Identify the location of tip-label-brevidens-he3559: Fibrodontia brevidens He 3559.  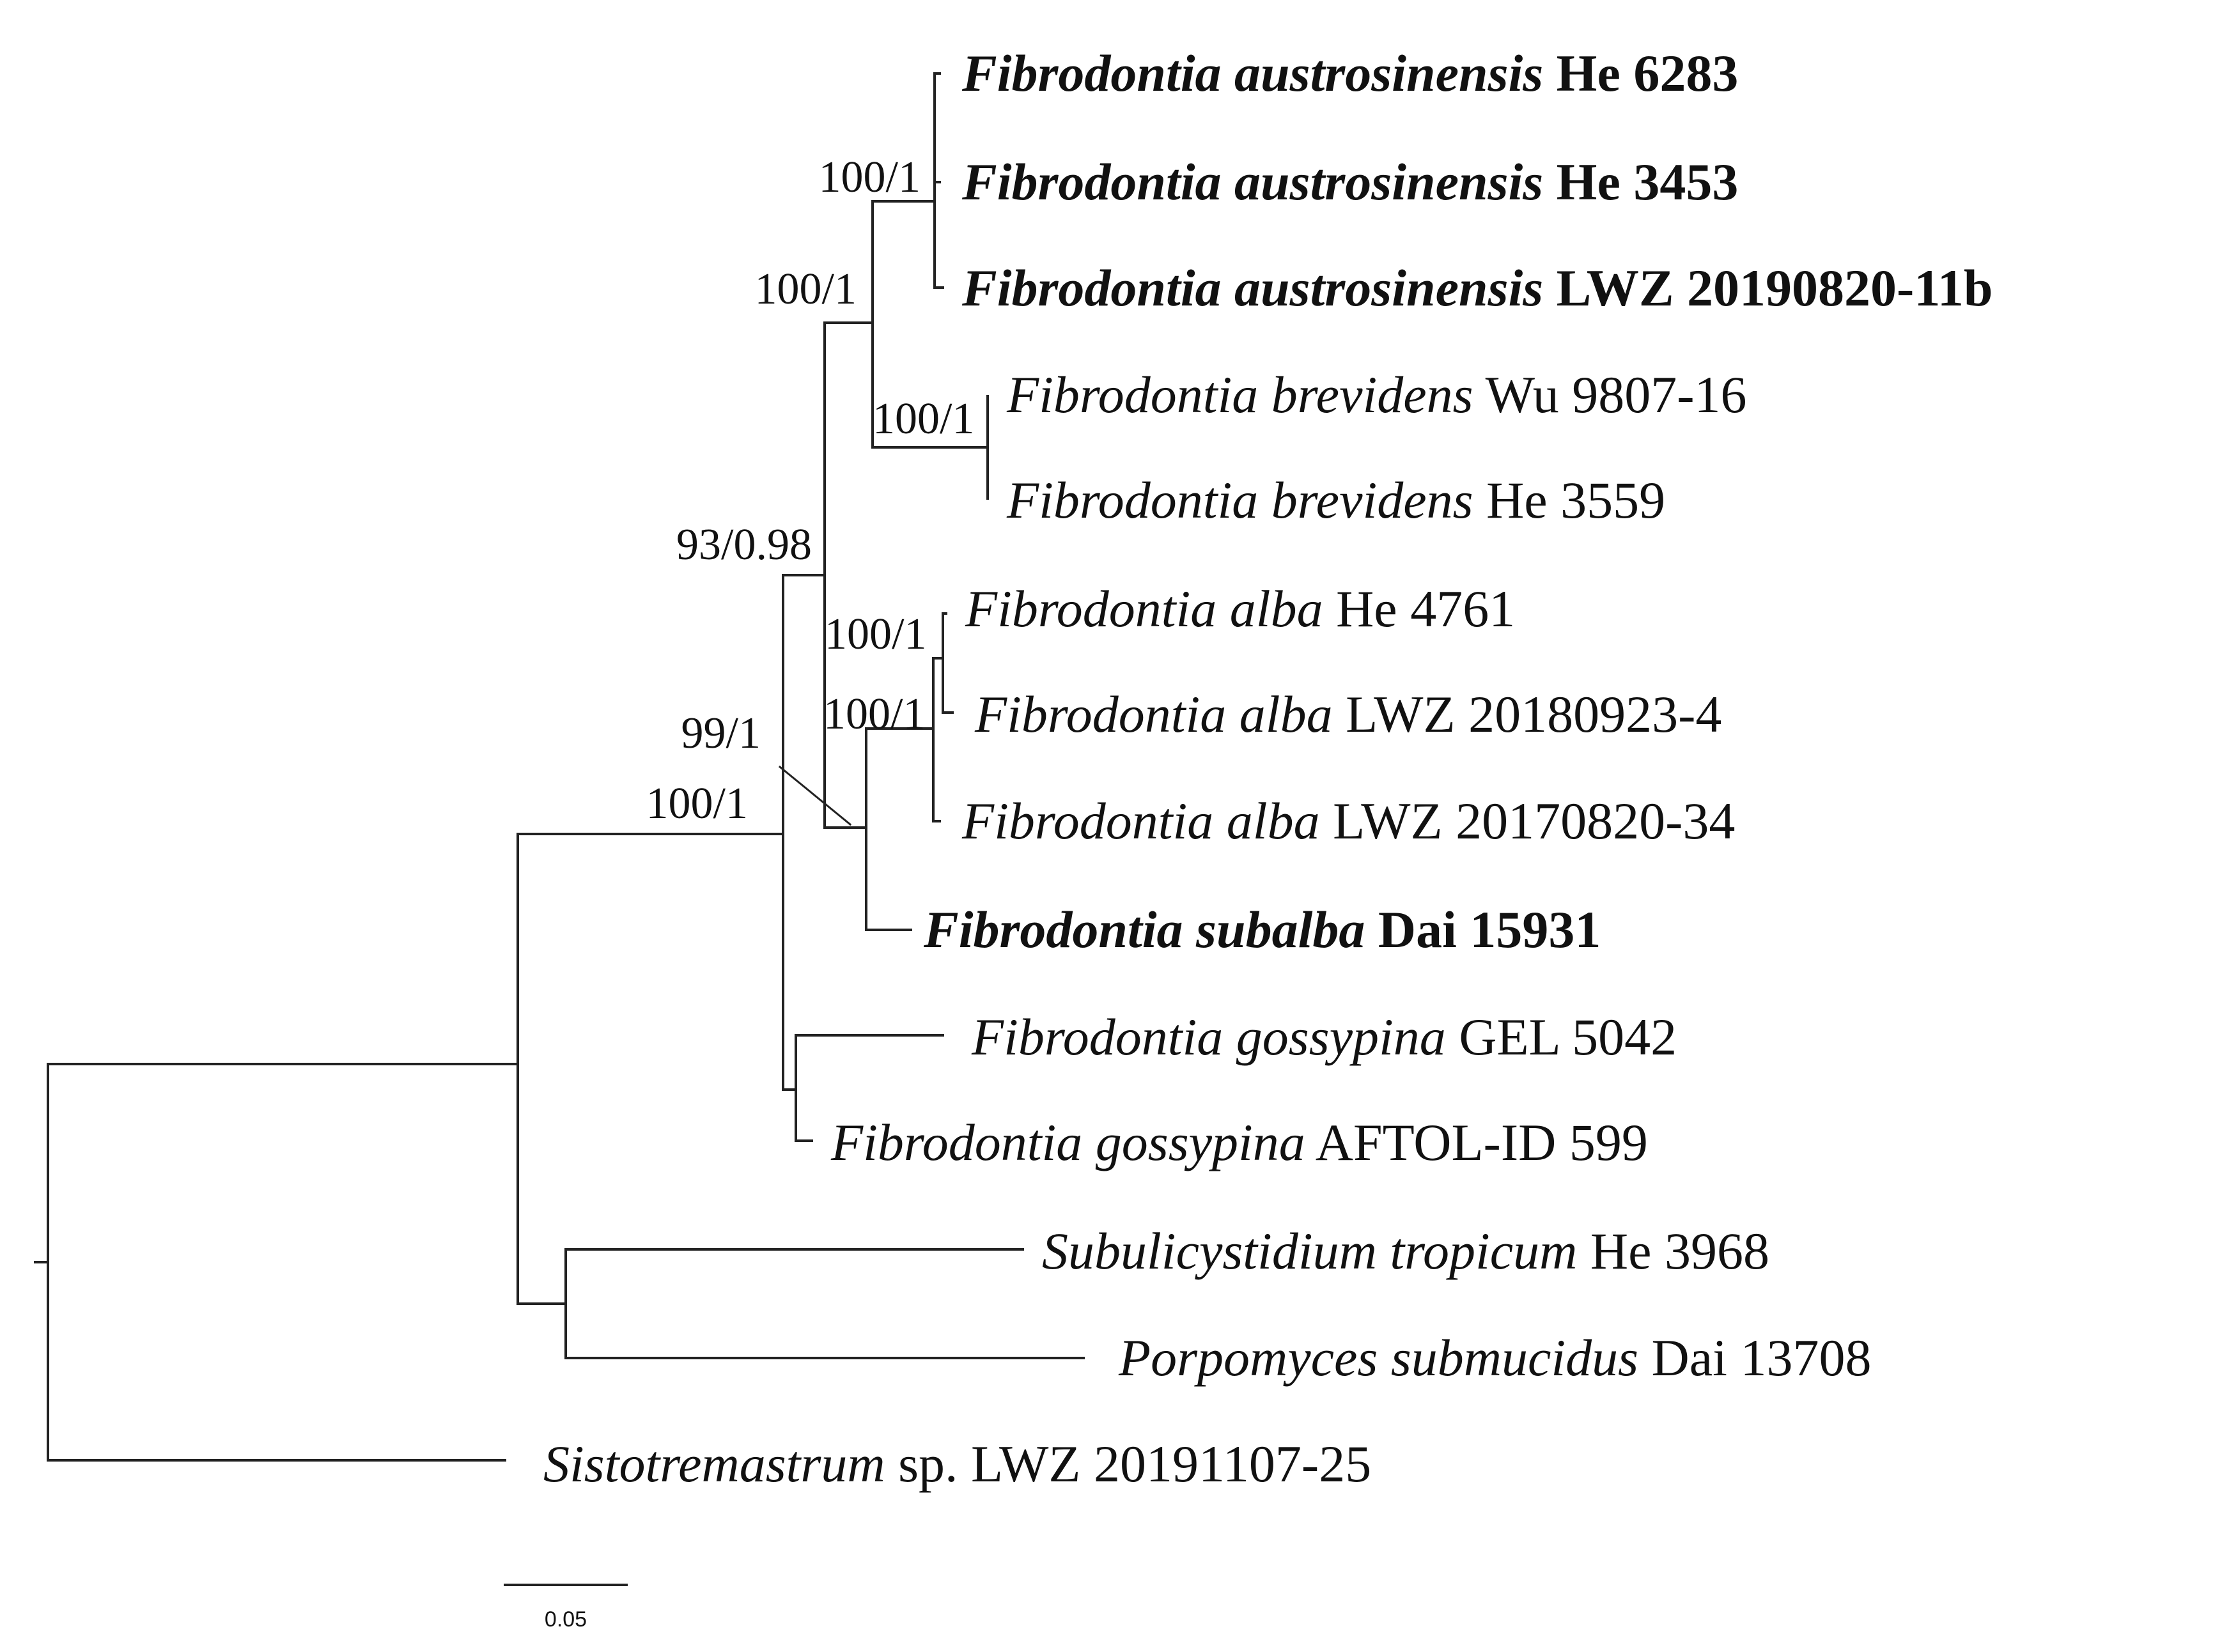
(1335, 500).